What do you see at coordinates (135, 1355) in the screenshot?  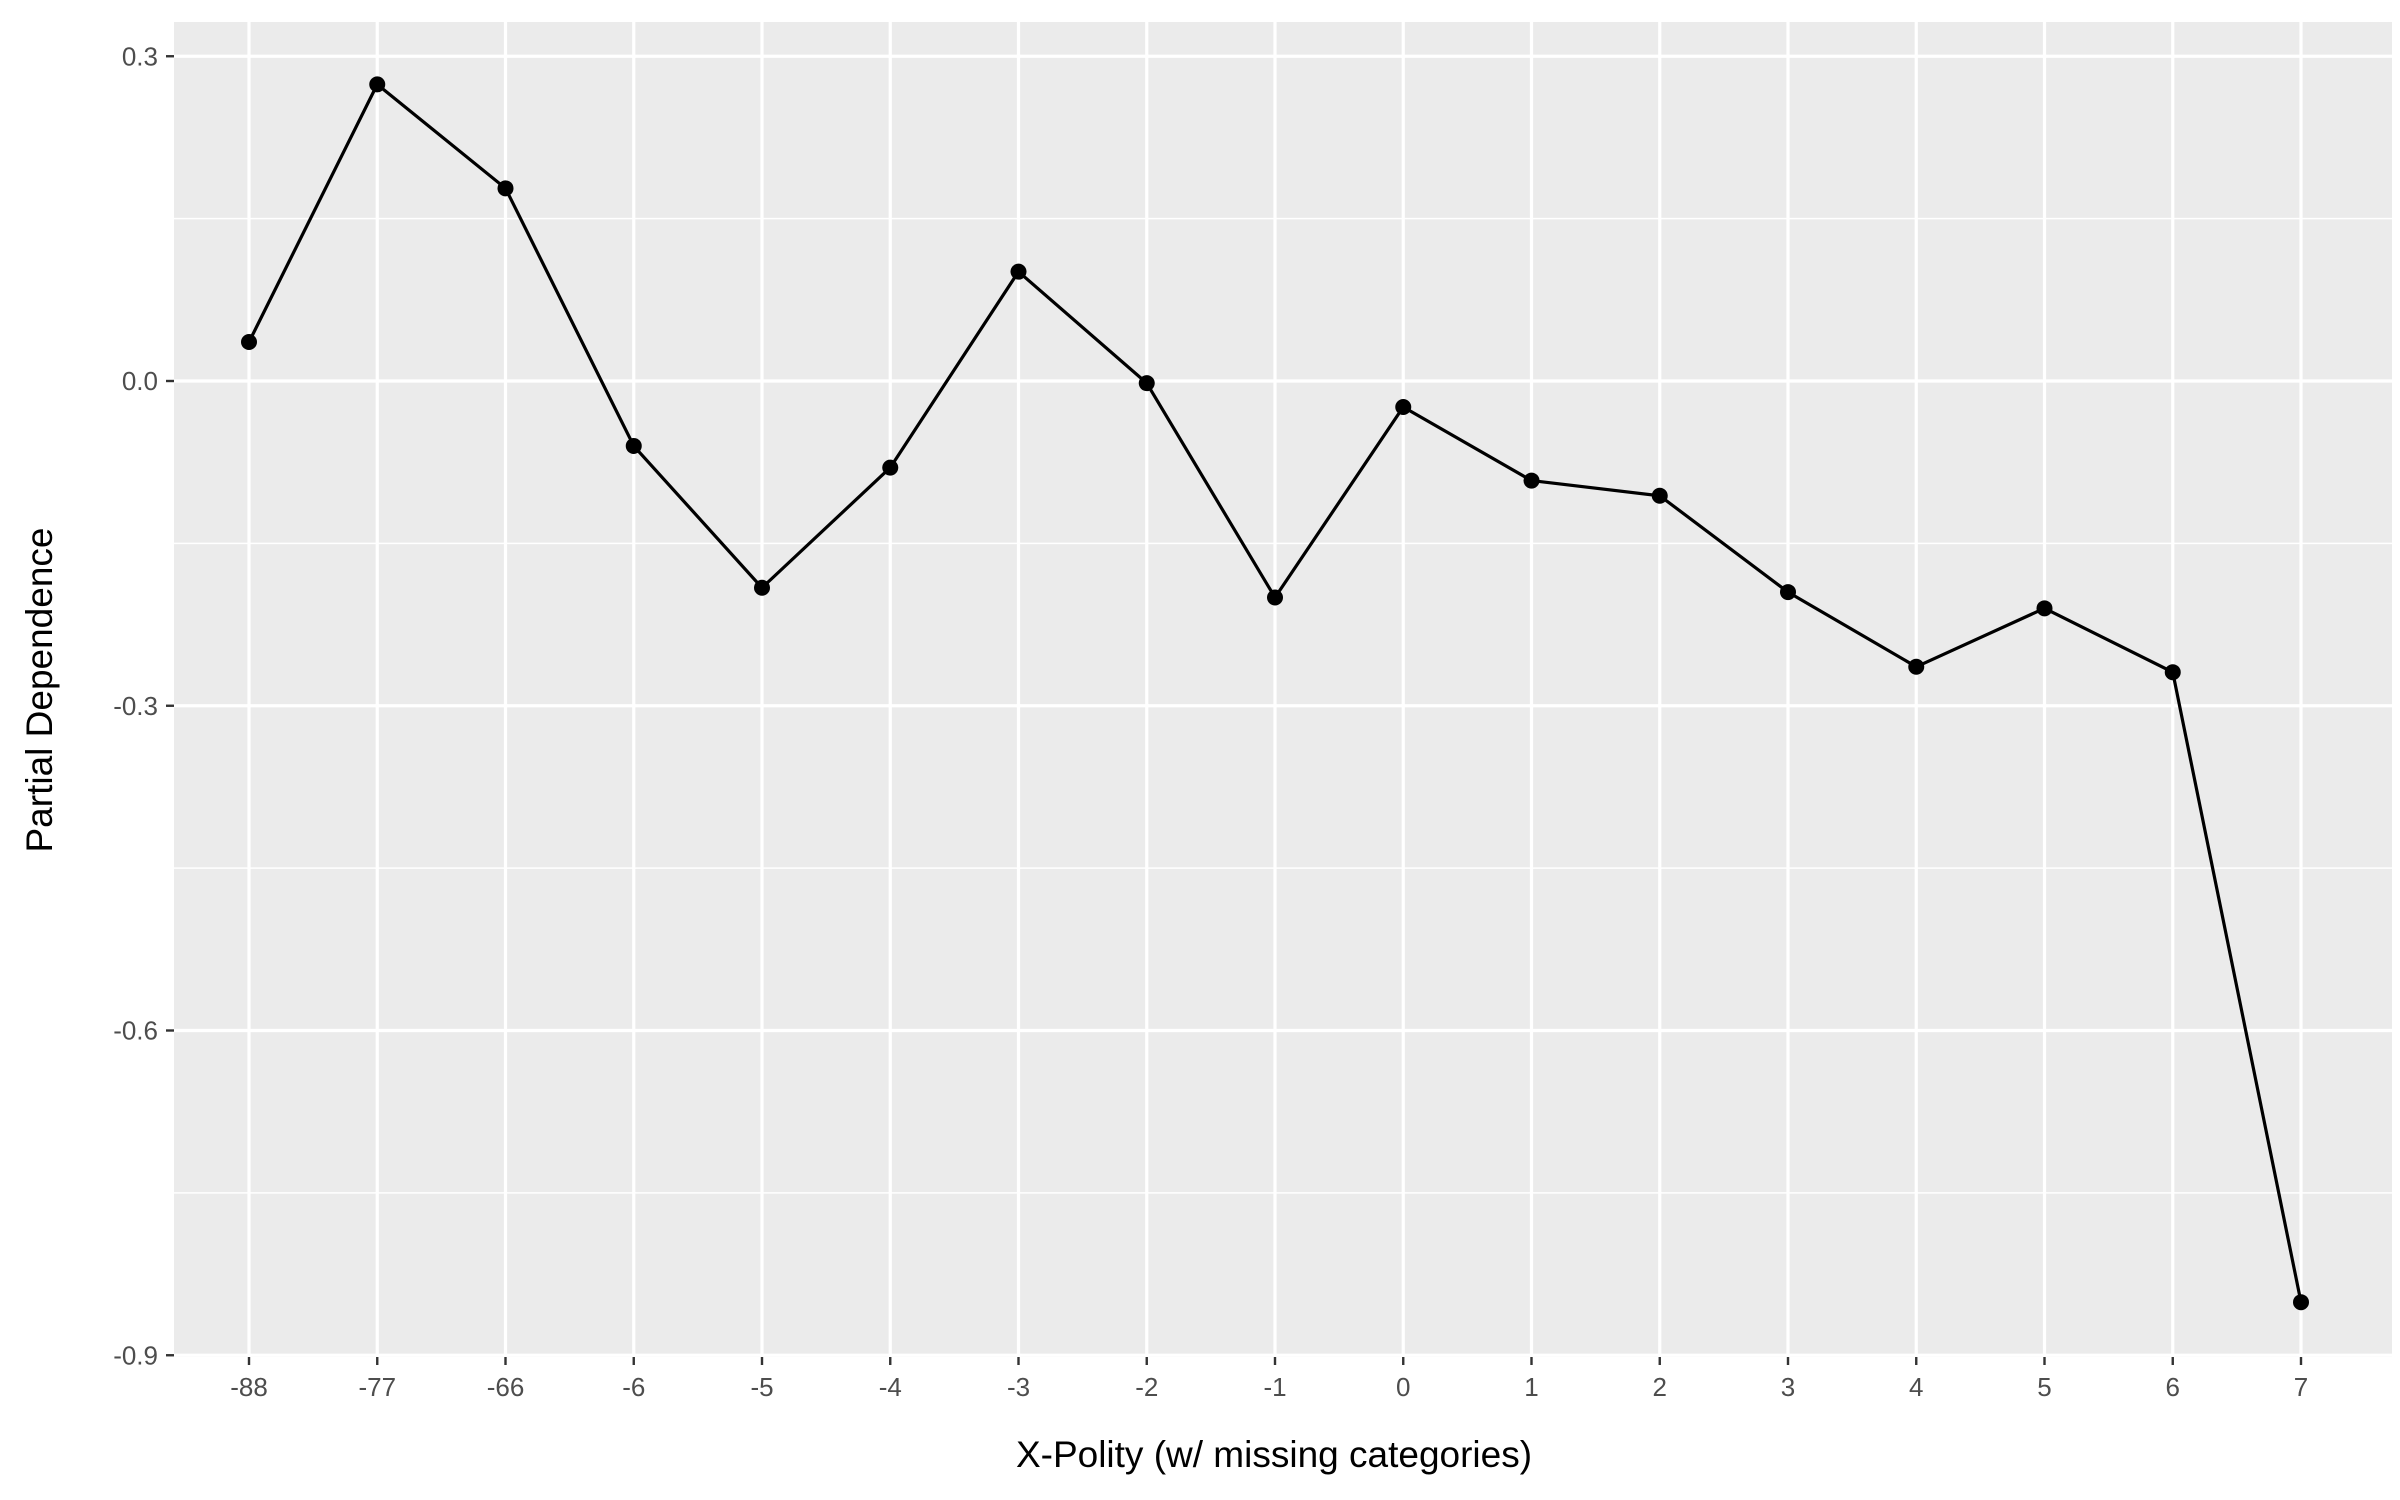 I see `y-tick-label: -0.9` at bounding box center [135, 1355].